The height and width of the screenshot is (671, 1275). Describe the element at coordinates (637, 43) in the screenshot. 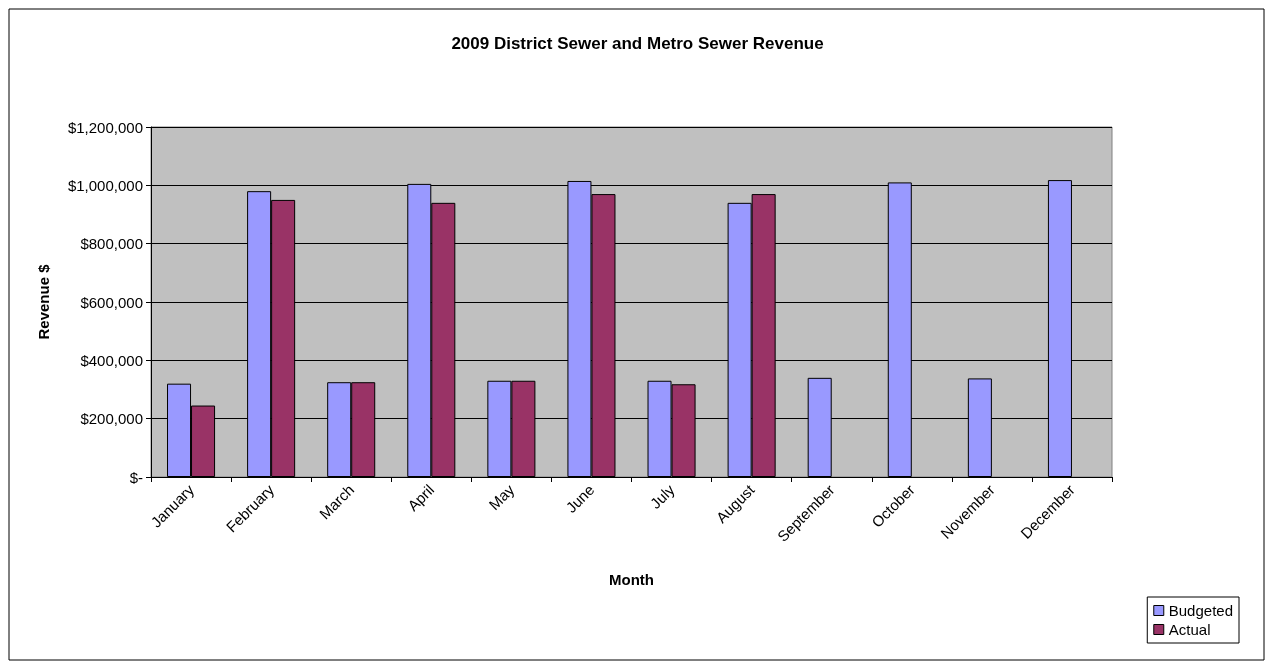

I see `chart-title: 2009 District Sewer and Metro Sewer Revenue` at that location.